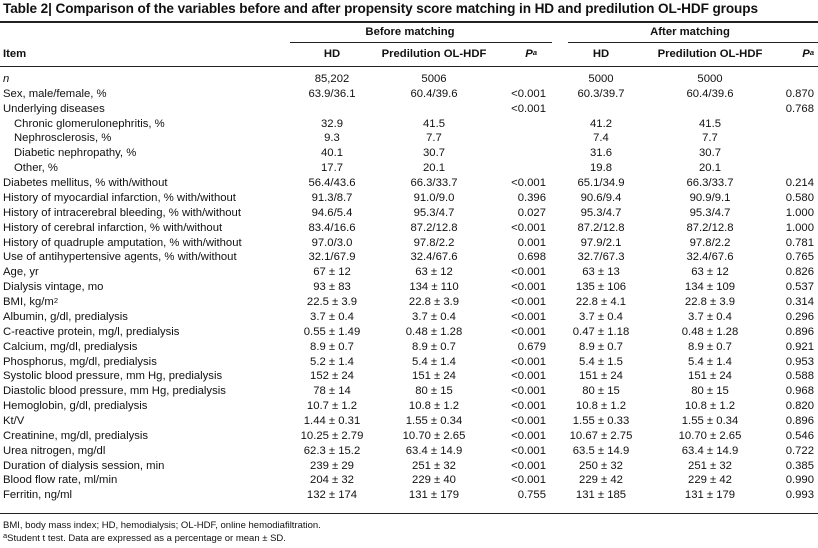  Describe the element at coordinates (409, 66) in the screenshot. I see `header-rule` at that location.